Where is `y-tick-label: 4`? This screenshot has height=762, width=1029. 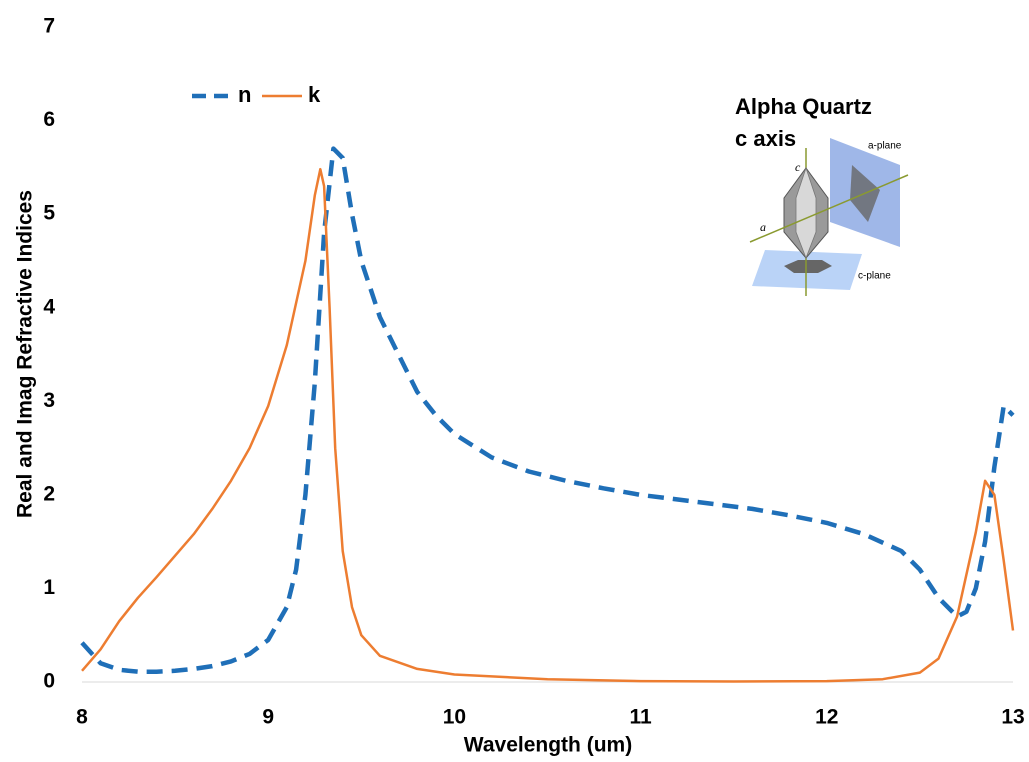
y-tick-label: 4 is located at coordinates (49, 306).